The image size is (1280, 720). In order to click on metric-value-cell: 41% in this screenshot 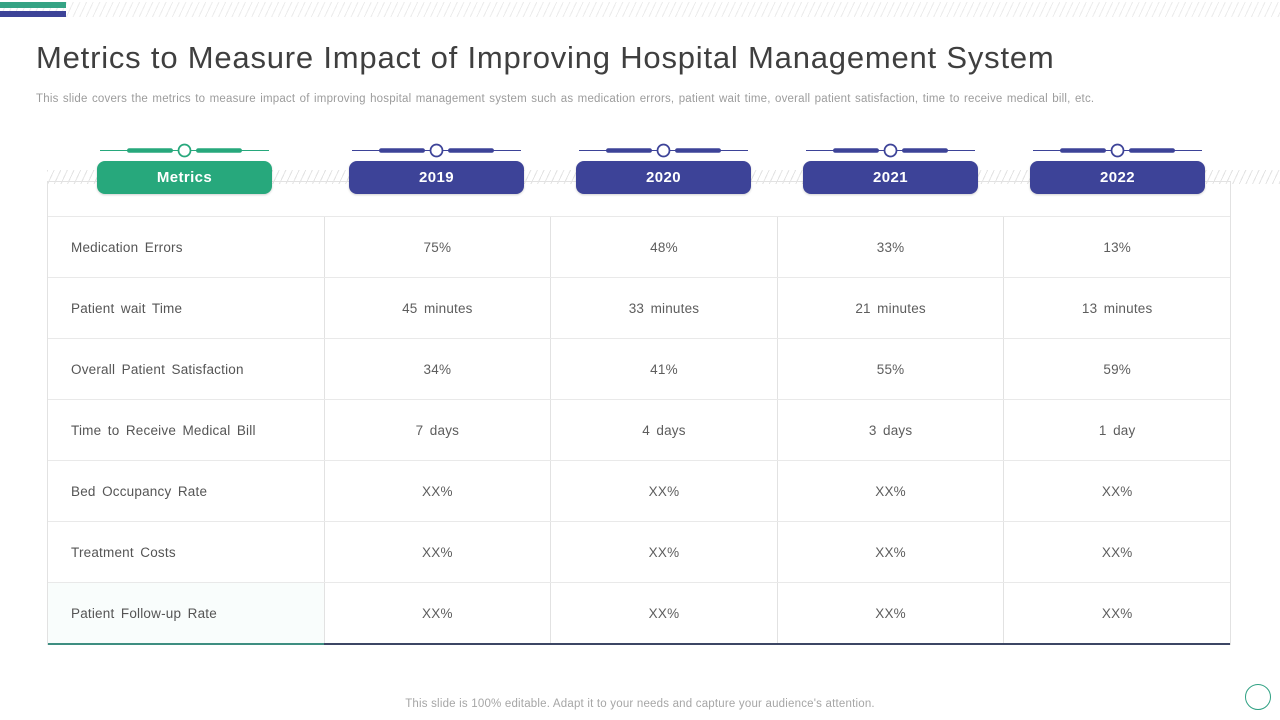, I will do `click(663, 369)`.